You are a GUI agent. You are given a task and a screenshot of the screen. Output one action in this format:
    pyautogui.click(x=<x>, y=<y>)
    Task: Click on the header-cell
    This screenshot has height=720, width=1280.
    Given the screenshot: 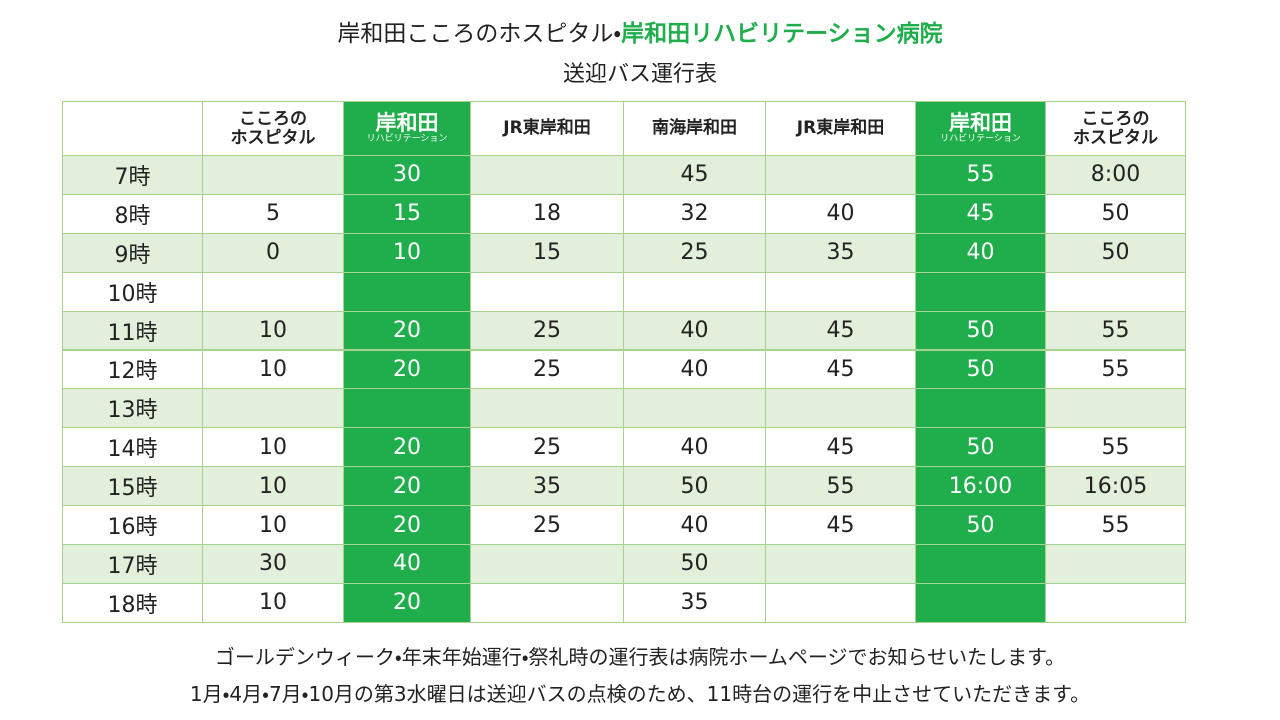 What is the action you would take?
    pyautogui.click(x=132, y=128)
    